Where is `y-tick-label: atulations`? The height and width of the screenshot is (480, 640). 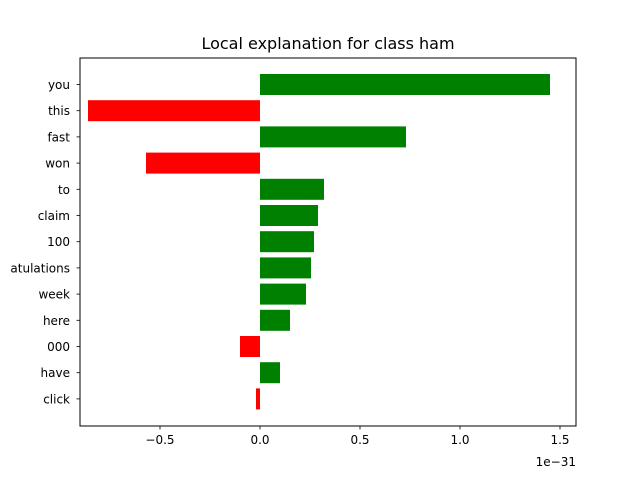
y-tick-label: atulations is located at coordinates (40, 268).